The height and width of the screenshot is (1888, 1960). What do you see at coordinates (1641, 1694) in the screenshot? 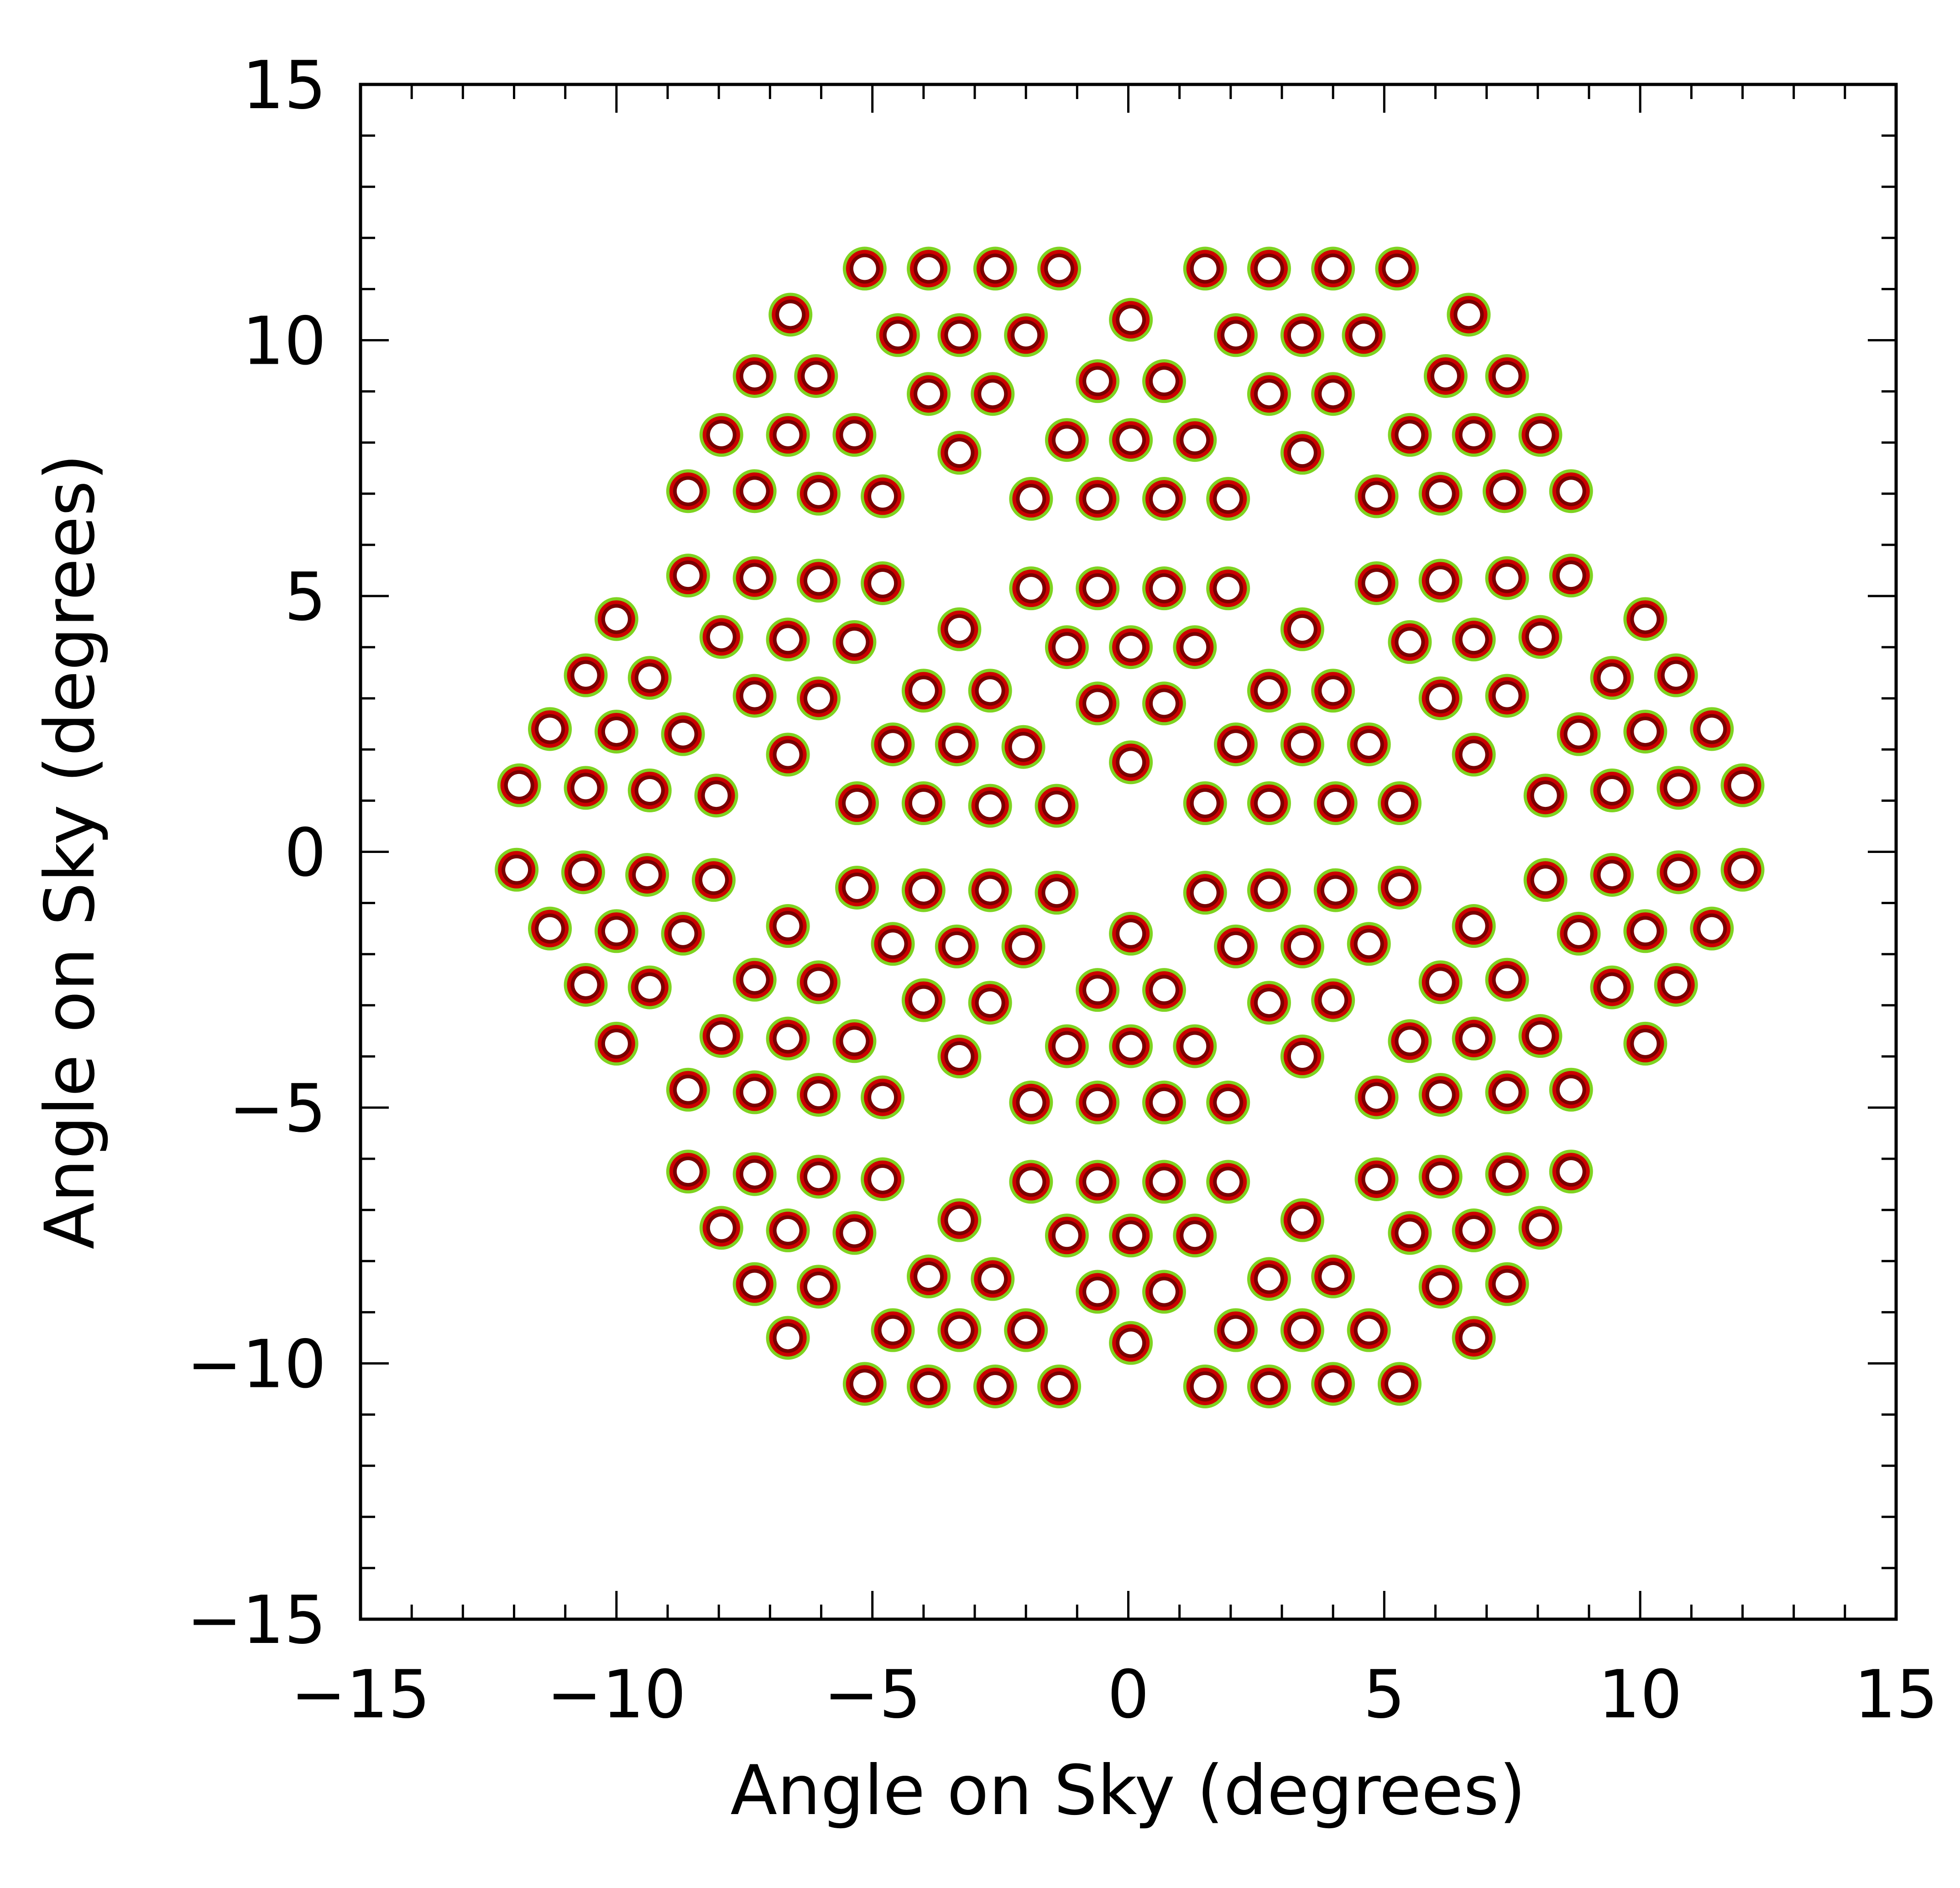
I see `x-tick-label: 10` at bounding box center [1641, 1694].